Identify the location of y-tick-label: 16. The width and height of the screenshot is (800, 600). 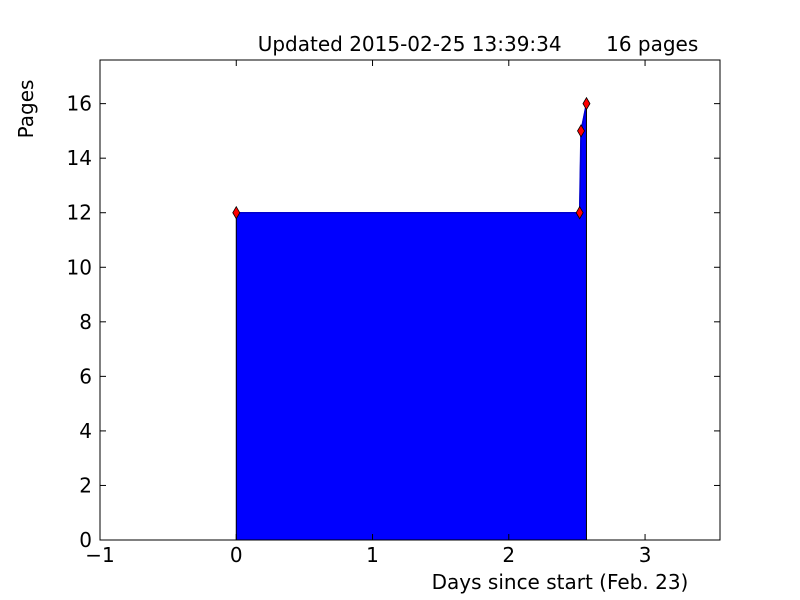
(79, 104).